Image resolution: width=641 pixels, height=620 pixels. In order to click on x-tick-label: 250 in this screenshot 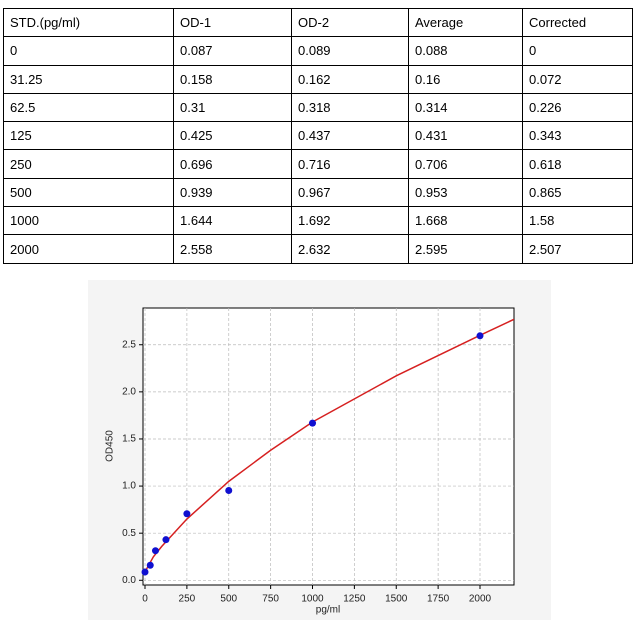, I will do `click(187, 599)`.